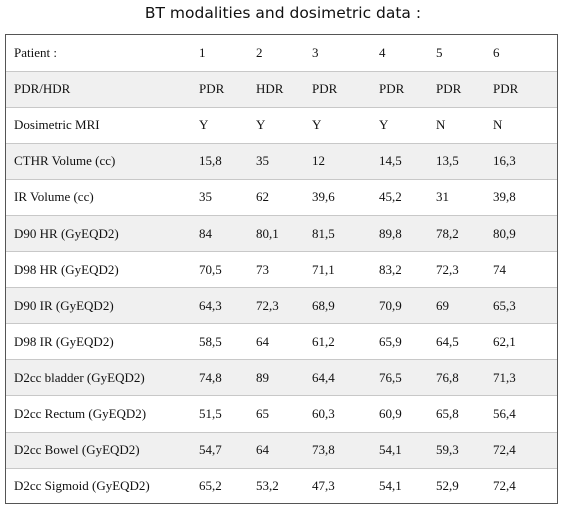 This screenshot has width=566, height=509. I want to click on value-cell: 65,8, so click(464, 414).